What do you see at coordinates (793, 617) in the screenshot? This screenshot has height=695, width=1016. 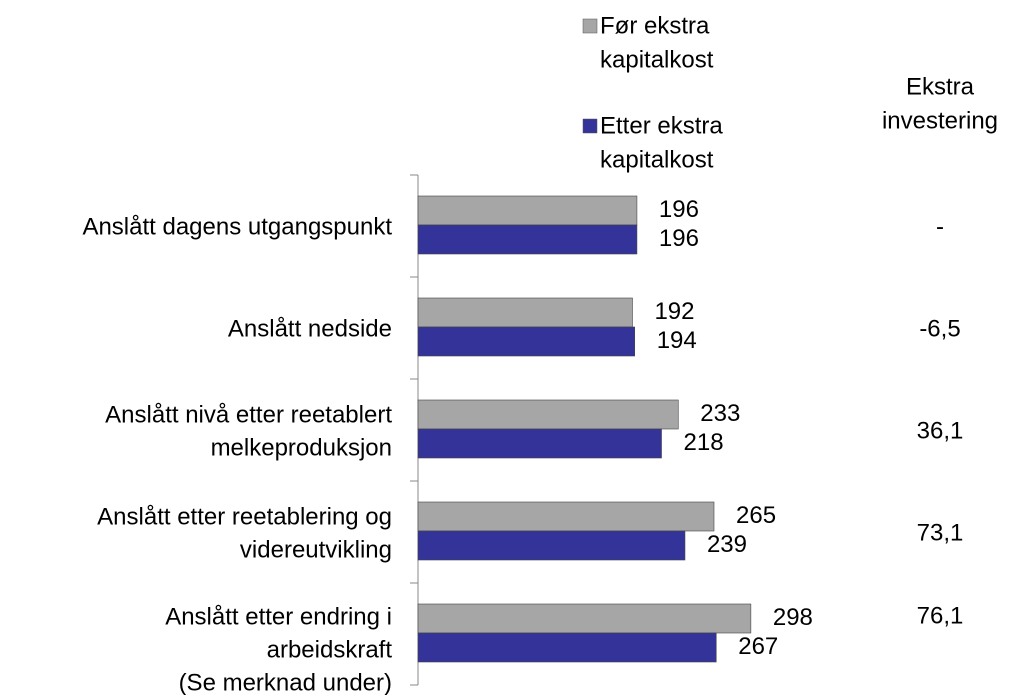 I see `value-label: 298` at bounding box center [793, 617].